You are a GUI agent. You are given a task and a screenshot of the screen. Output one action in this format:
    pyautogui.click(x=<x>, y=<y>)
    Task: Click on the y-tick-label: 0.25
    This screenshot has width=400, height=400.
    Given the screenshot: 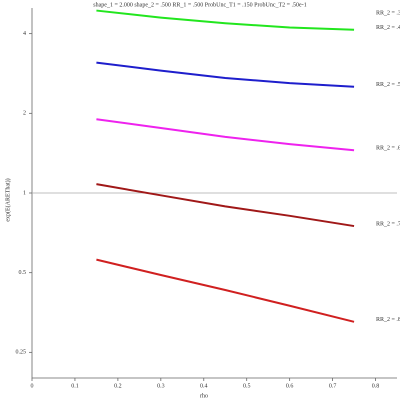 What is the action you would take?
    pyautogui.click(x=21, y=353)
    